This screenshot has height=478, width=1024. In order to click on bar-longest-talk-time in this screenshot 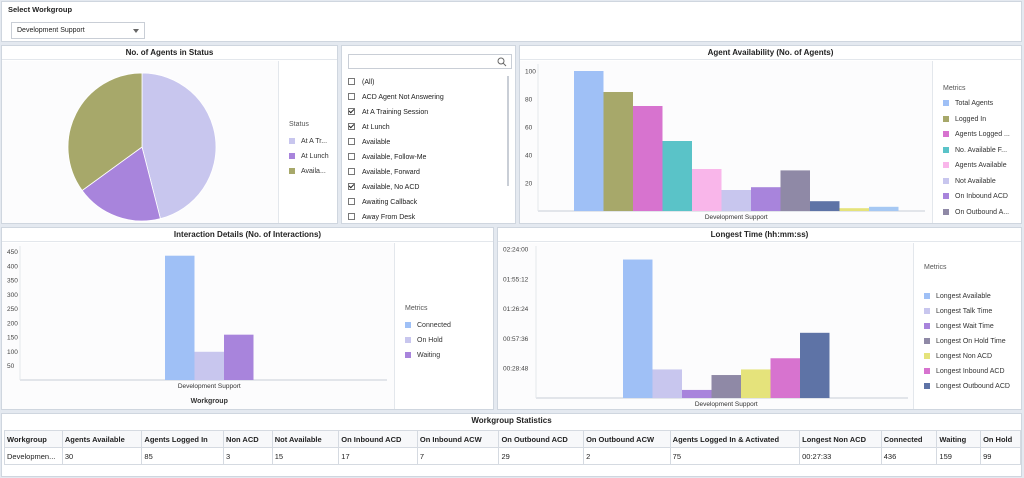, I will do `click(667, 383)`.